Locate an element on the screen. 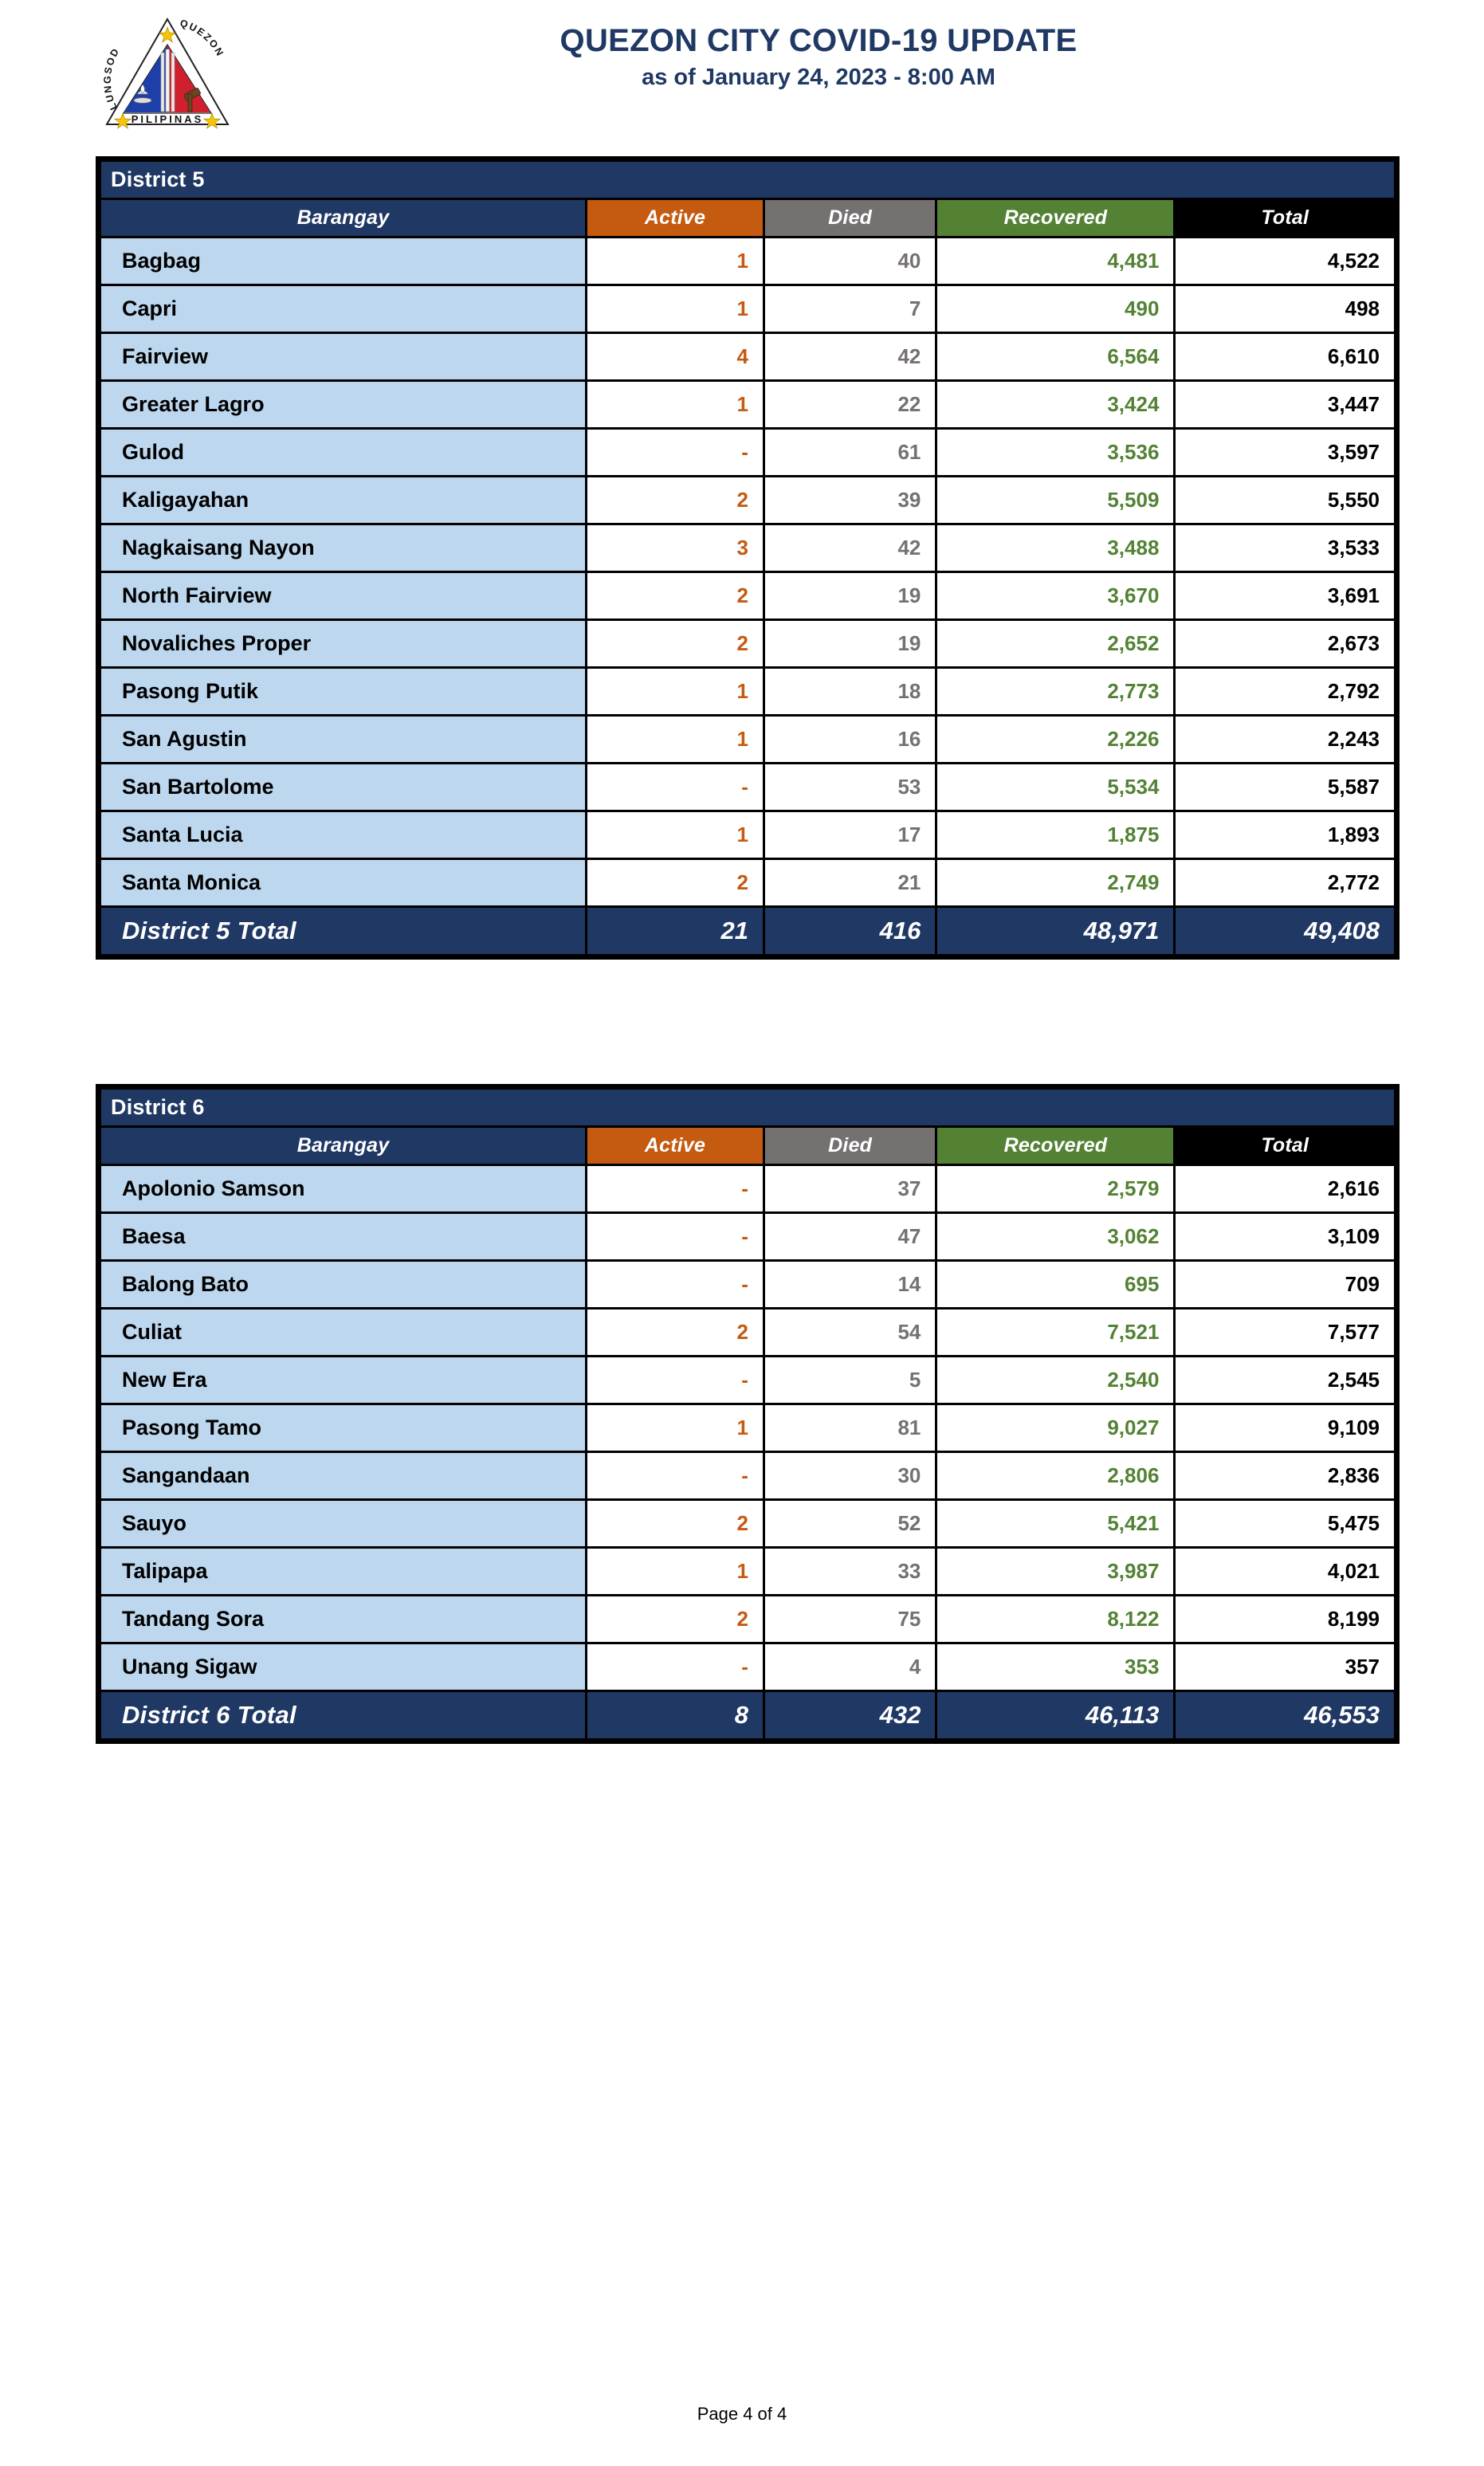 This screenshot has width=1484, height=2466. cell-barangay-name: Culiat is located at coordinates (343, 1332).